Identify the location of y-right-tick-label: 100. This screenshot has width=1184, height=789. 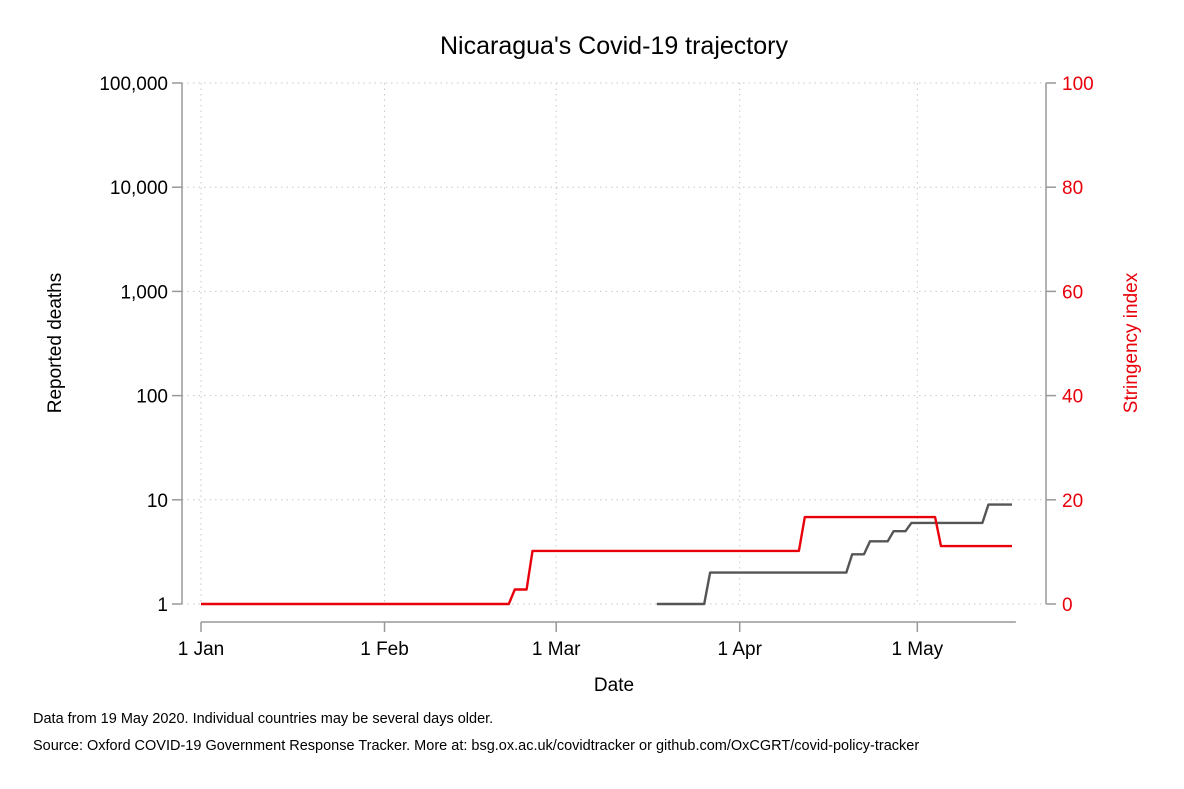
(1078, 84).